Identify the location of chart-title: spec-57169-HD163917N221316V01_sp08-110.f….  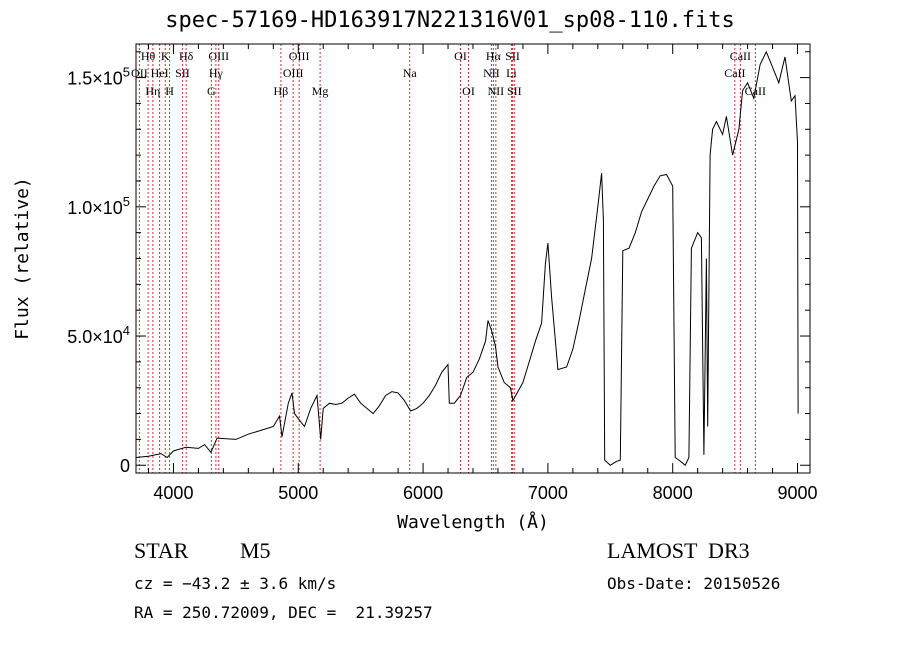
(450, 20).